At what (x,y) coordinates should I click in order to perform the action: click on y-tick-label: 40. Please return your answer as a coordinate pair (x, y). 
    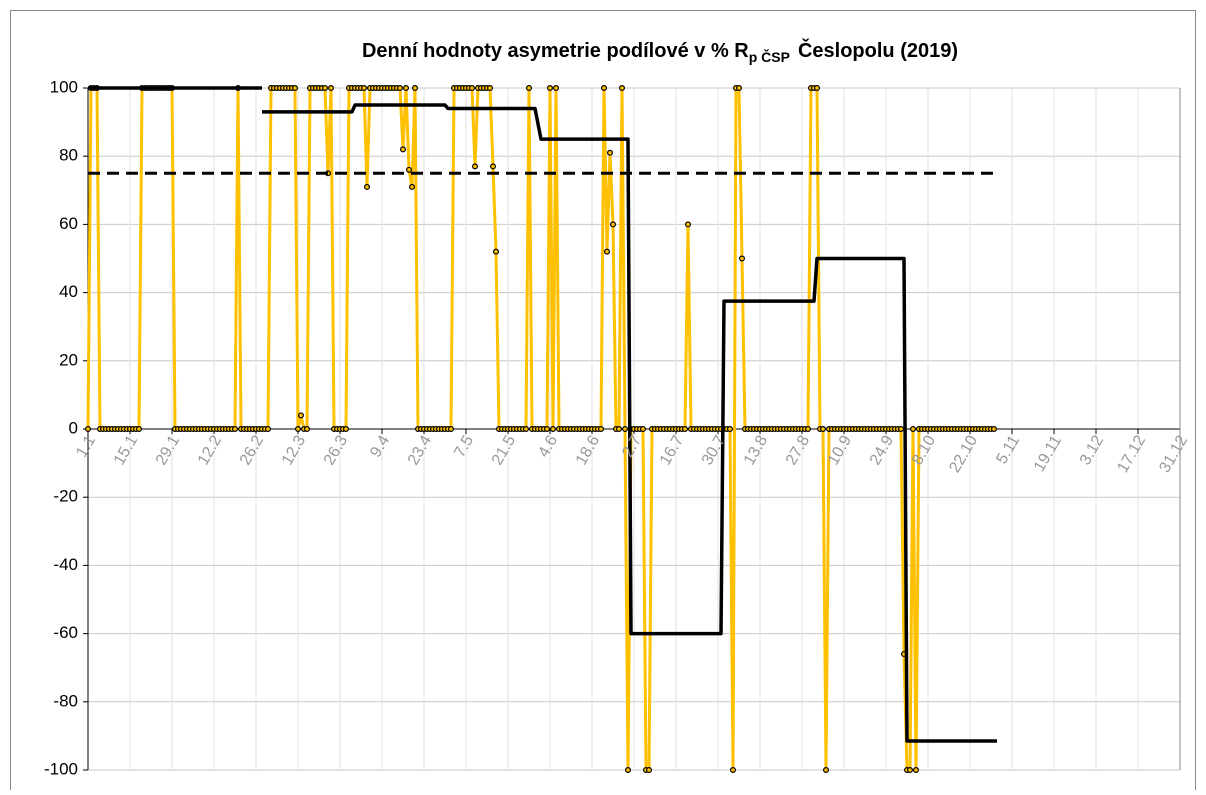
    Looking at the image, I should click on (68, 291).